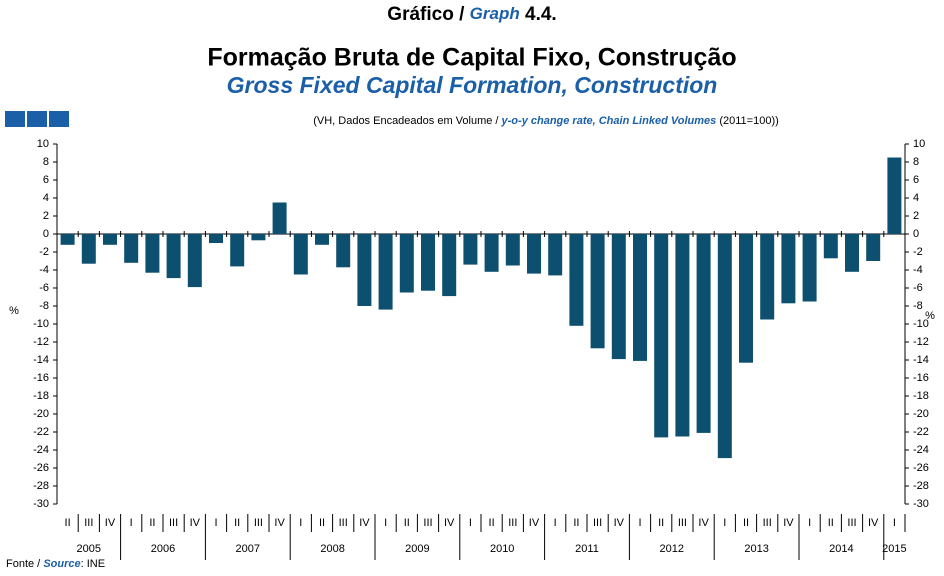 This screenshot has width=944, height=576. What do you see at coordinates (921, 342) in the screenshot?
I see `y2-tick-label: -12` at bounding box center [921, 342].